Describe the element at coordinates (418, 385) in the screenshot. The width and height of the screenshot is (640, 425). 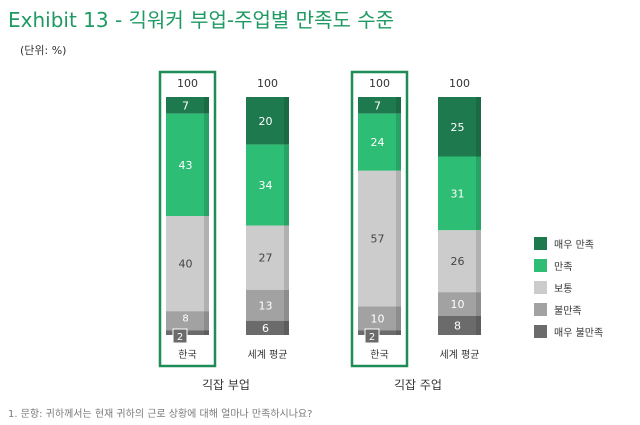
I see `group-label: 긱잡 주업` at that location.